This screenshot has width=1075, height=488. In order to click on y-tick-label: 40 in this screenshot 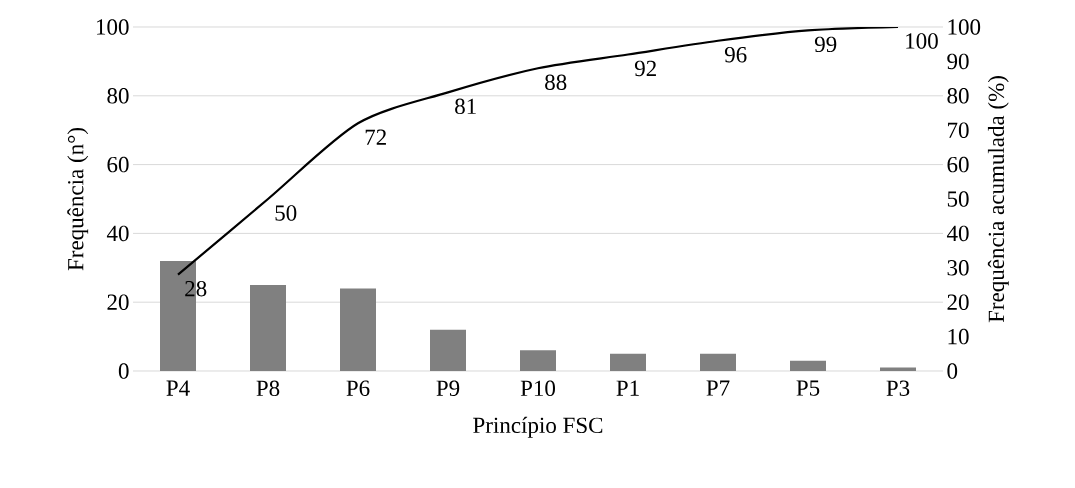, I will do `click(117, 233)`.